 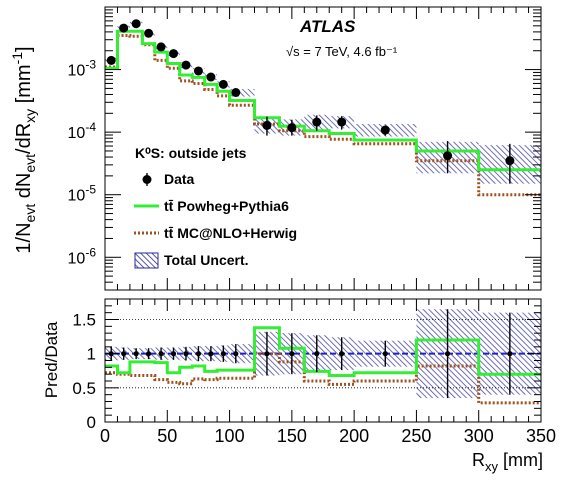 I want to click on selection-label: K⁰S: outside jets, so click(x=191, y=153).